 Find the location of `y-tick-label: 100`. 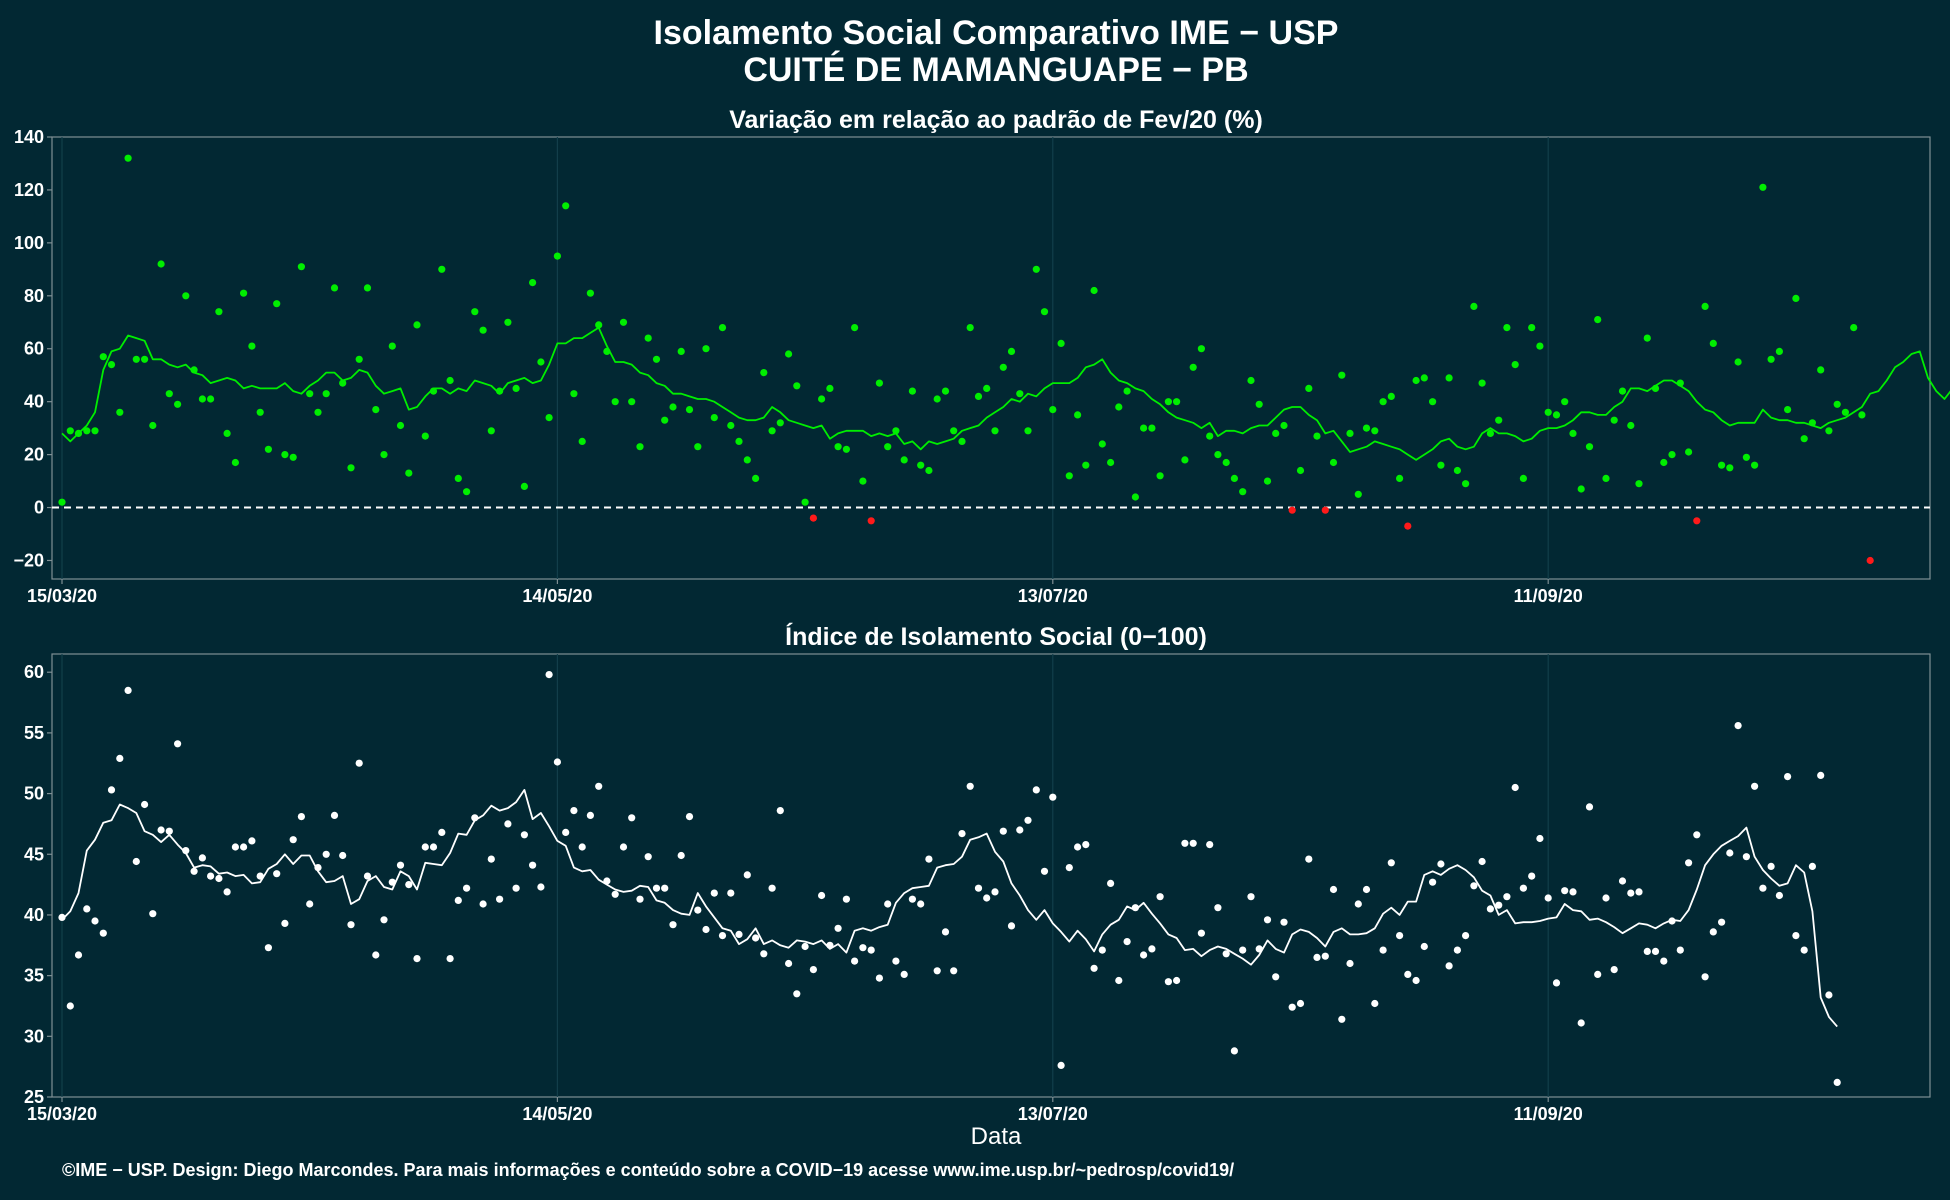

y-tick-label: 100 is located at coordinates (29, 243).